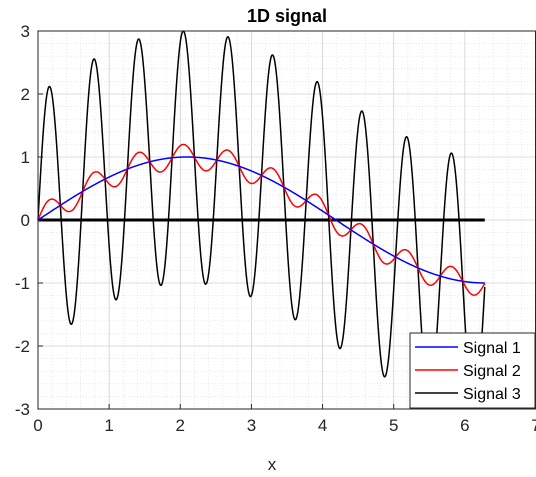  What do you see at coordinates (25, 31) in the screenshot?
I see `y-tick-label: 3` at bounding box center [25, 31].